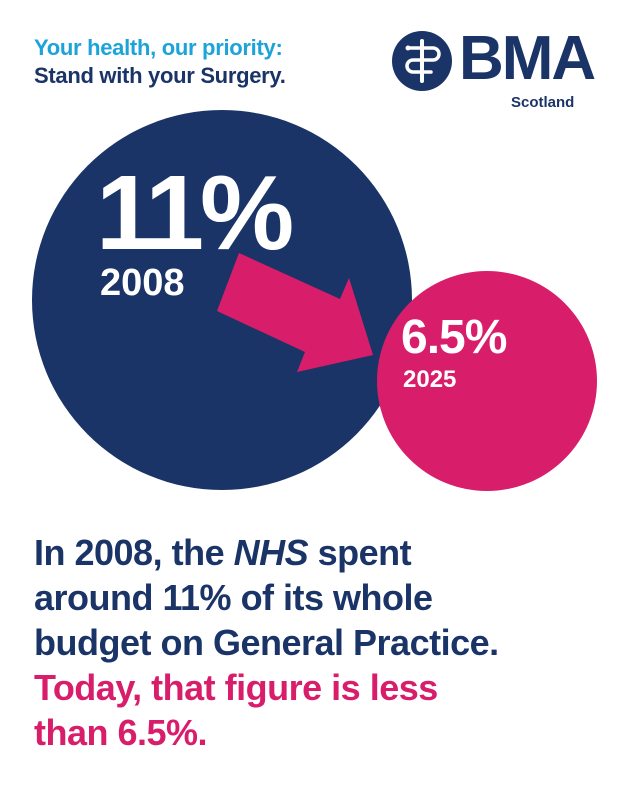  What do you see at coordinates (422, 61) in the screenshot?
I see `rod-of-asclepius-icon` at bounding box center [422, 61].